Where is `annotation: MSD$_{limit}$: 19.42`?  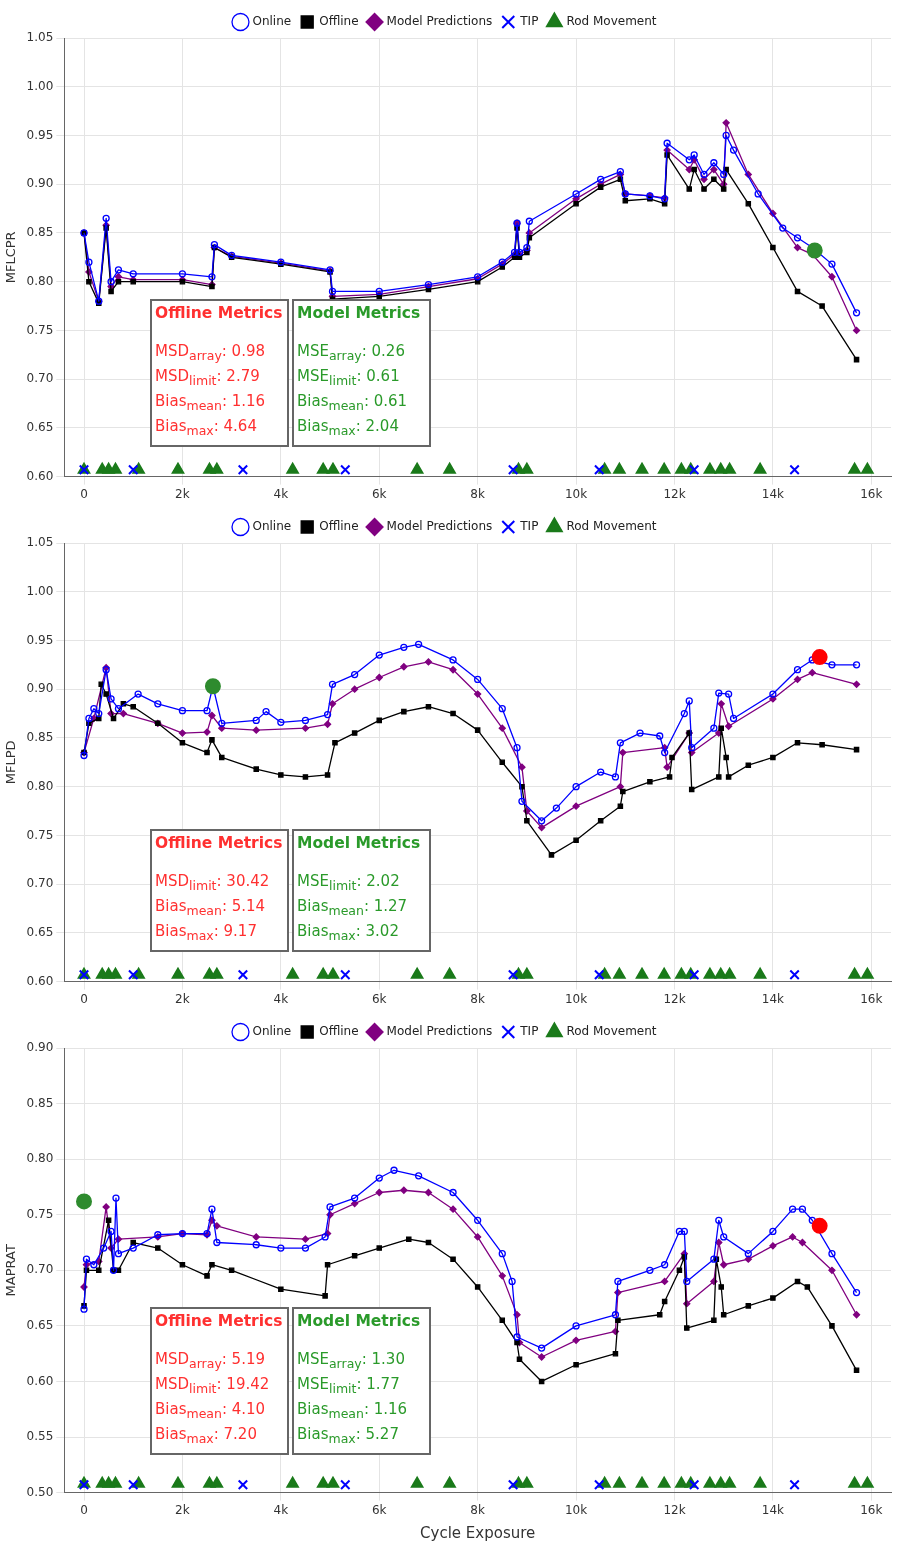
annotation: MSD$_{limit}$: 19.42 is located at coordinates (213, 1386).